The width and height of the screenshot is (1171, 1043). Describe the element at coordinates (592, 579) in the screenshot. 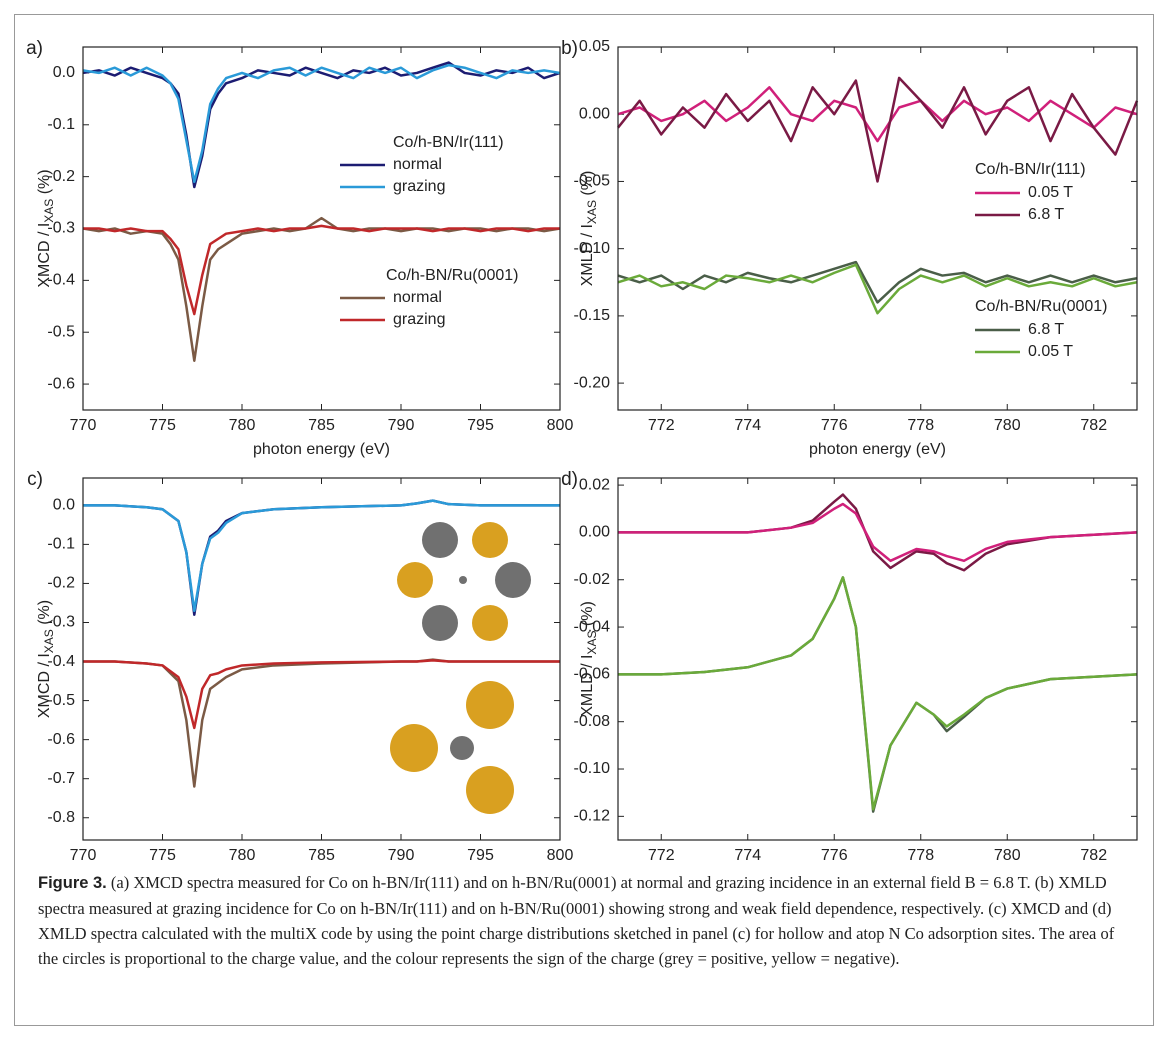

I see `y-tick-label: -0.02` at that location.